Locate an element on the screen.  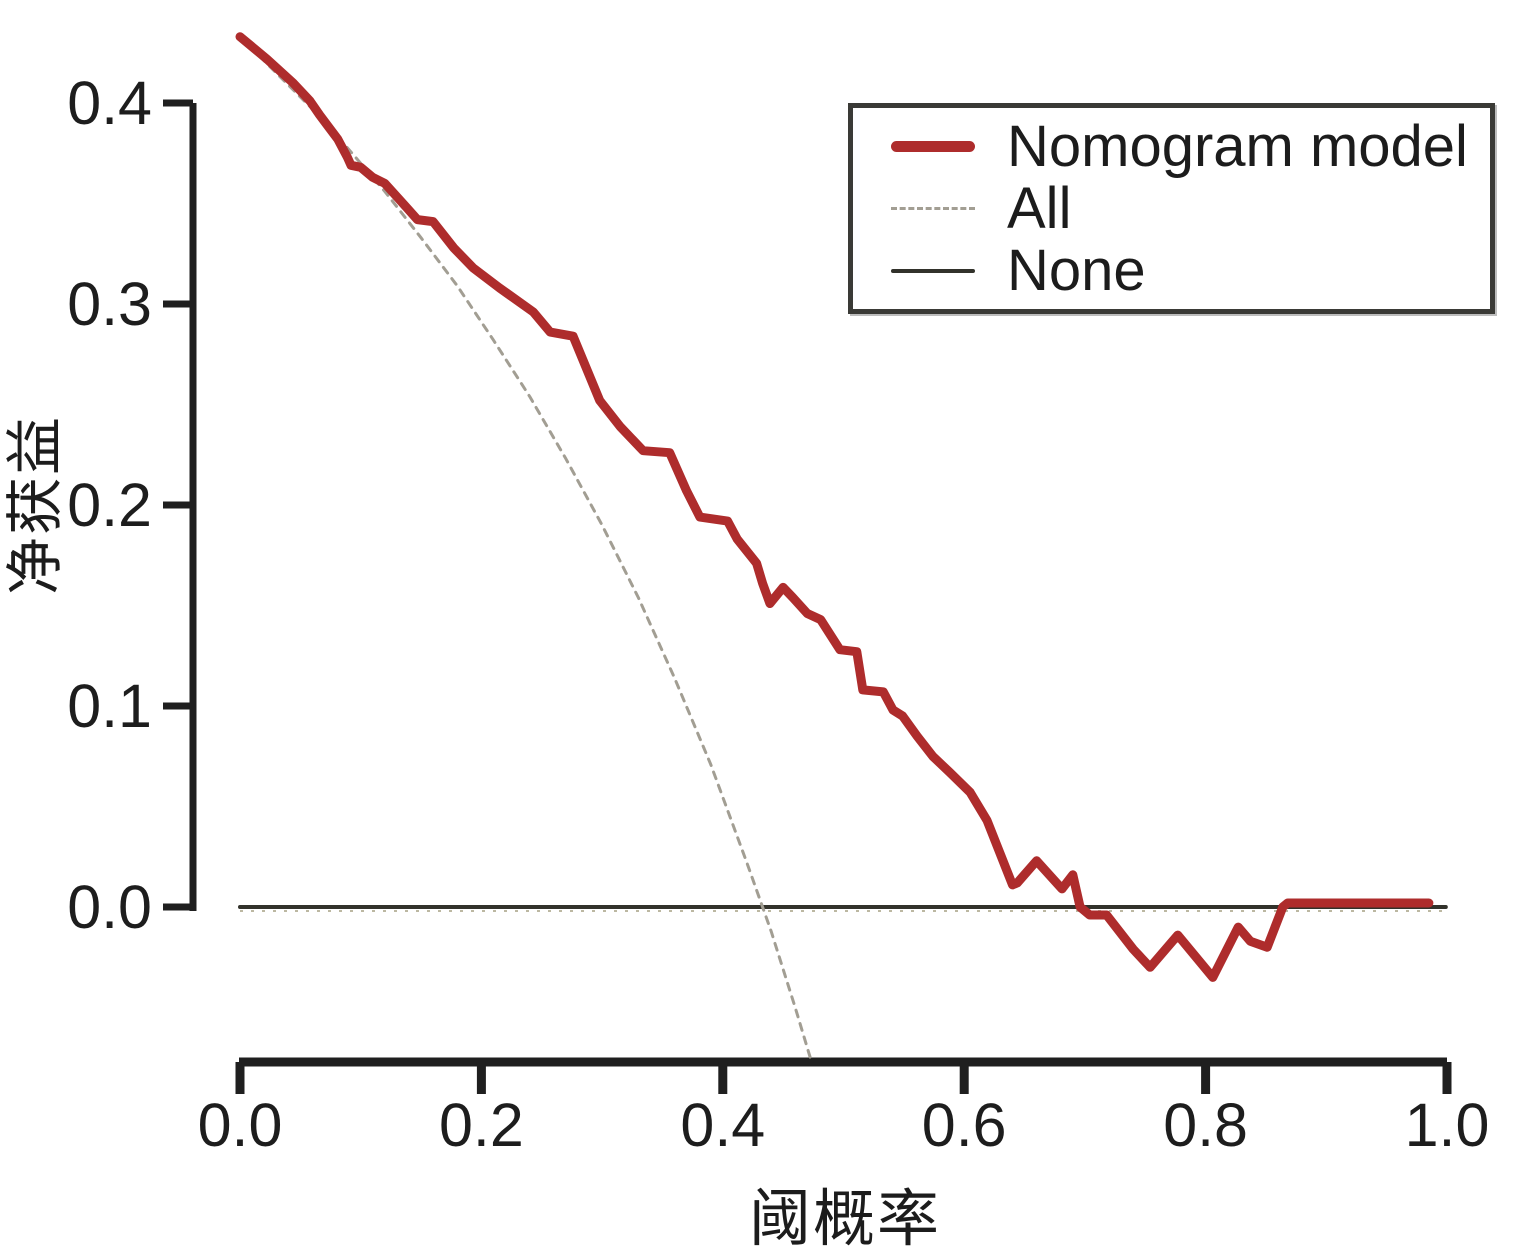
legend-item-nomogram-model: Nomogram model is located at coordinates (1190, 146).